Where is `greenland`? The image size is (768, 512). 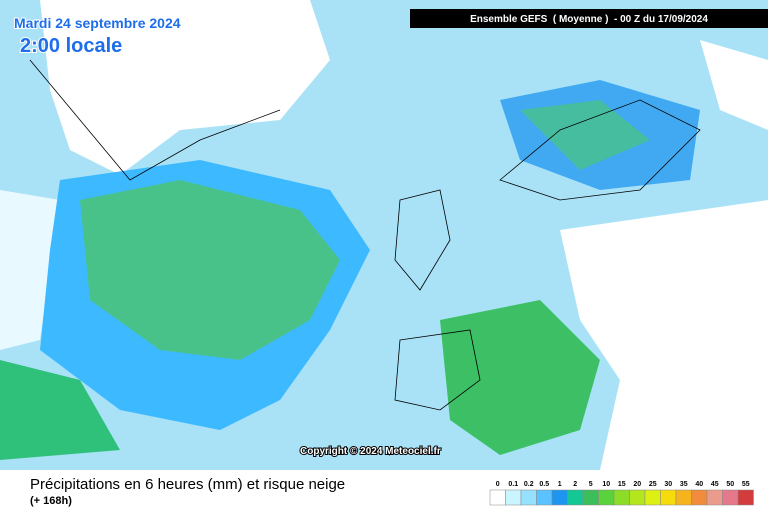
greenland is located at coordinates (185, 87).